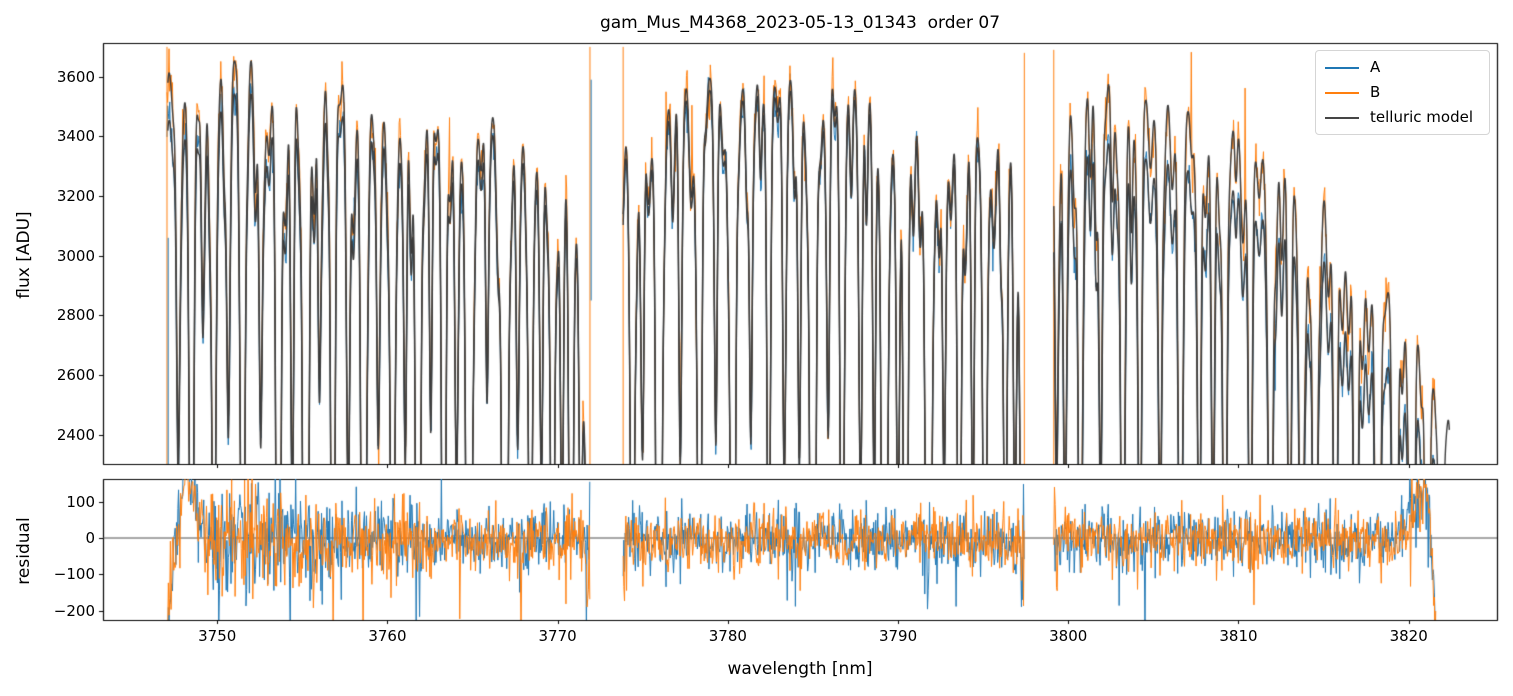 This screenshot has width=1513, height=696. I want to click on plot-title: gam_Mus_M4368_2023-05-13_01343 order 07, so click(800, 23).